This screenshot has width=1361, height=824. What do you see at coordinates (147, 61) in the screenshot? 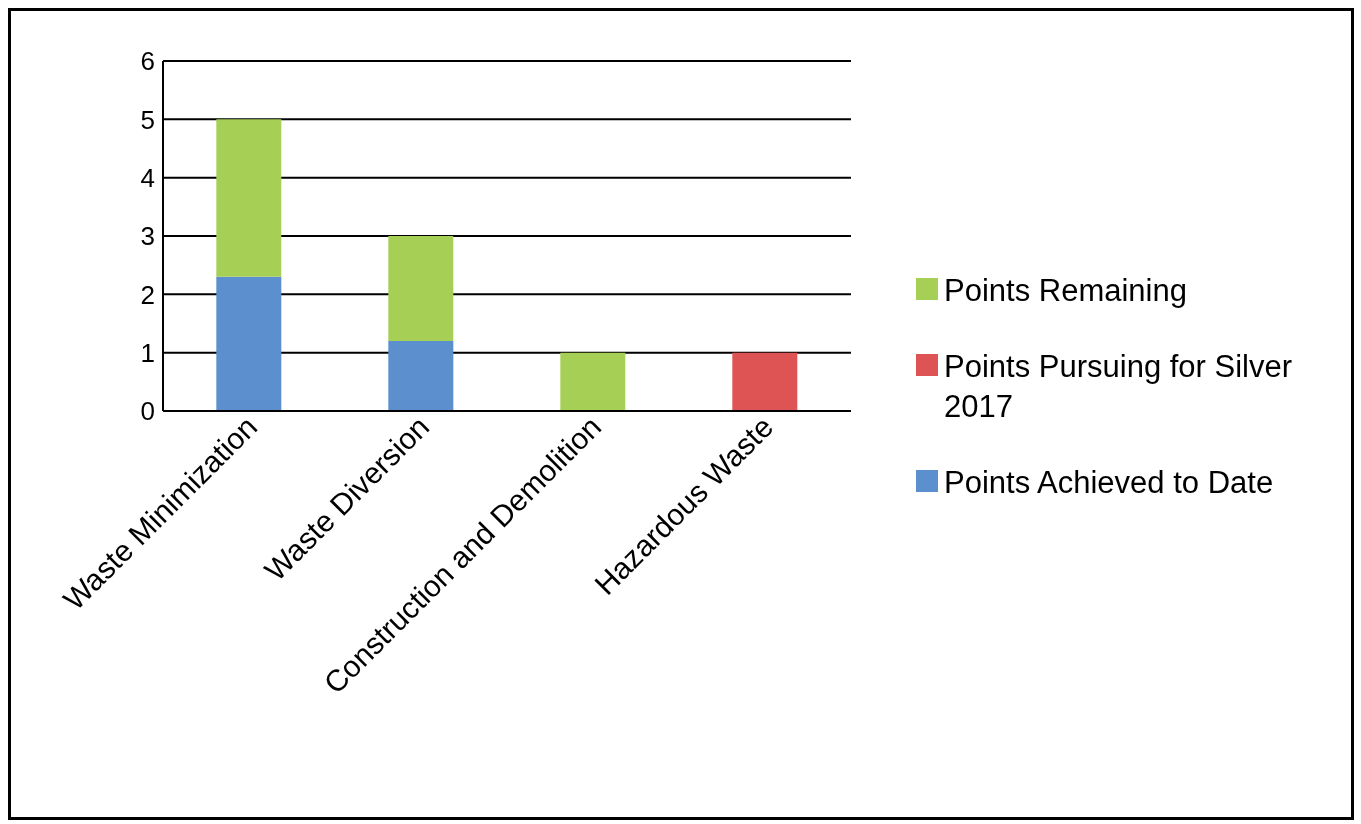
I see `y-tick-label: 6` at bounding box center [147, 61].